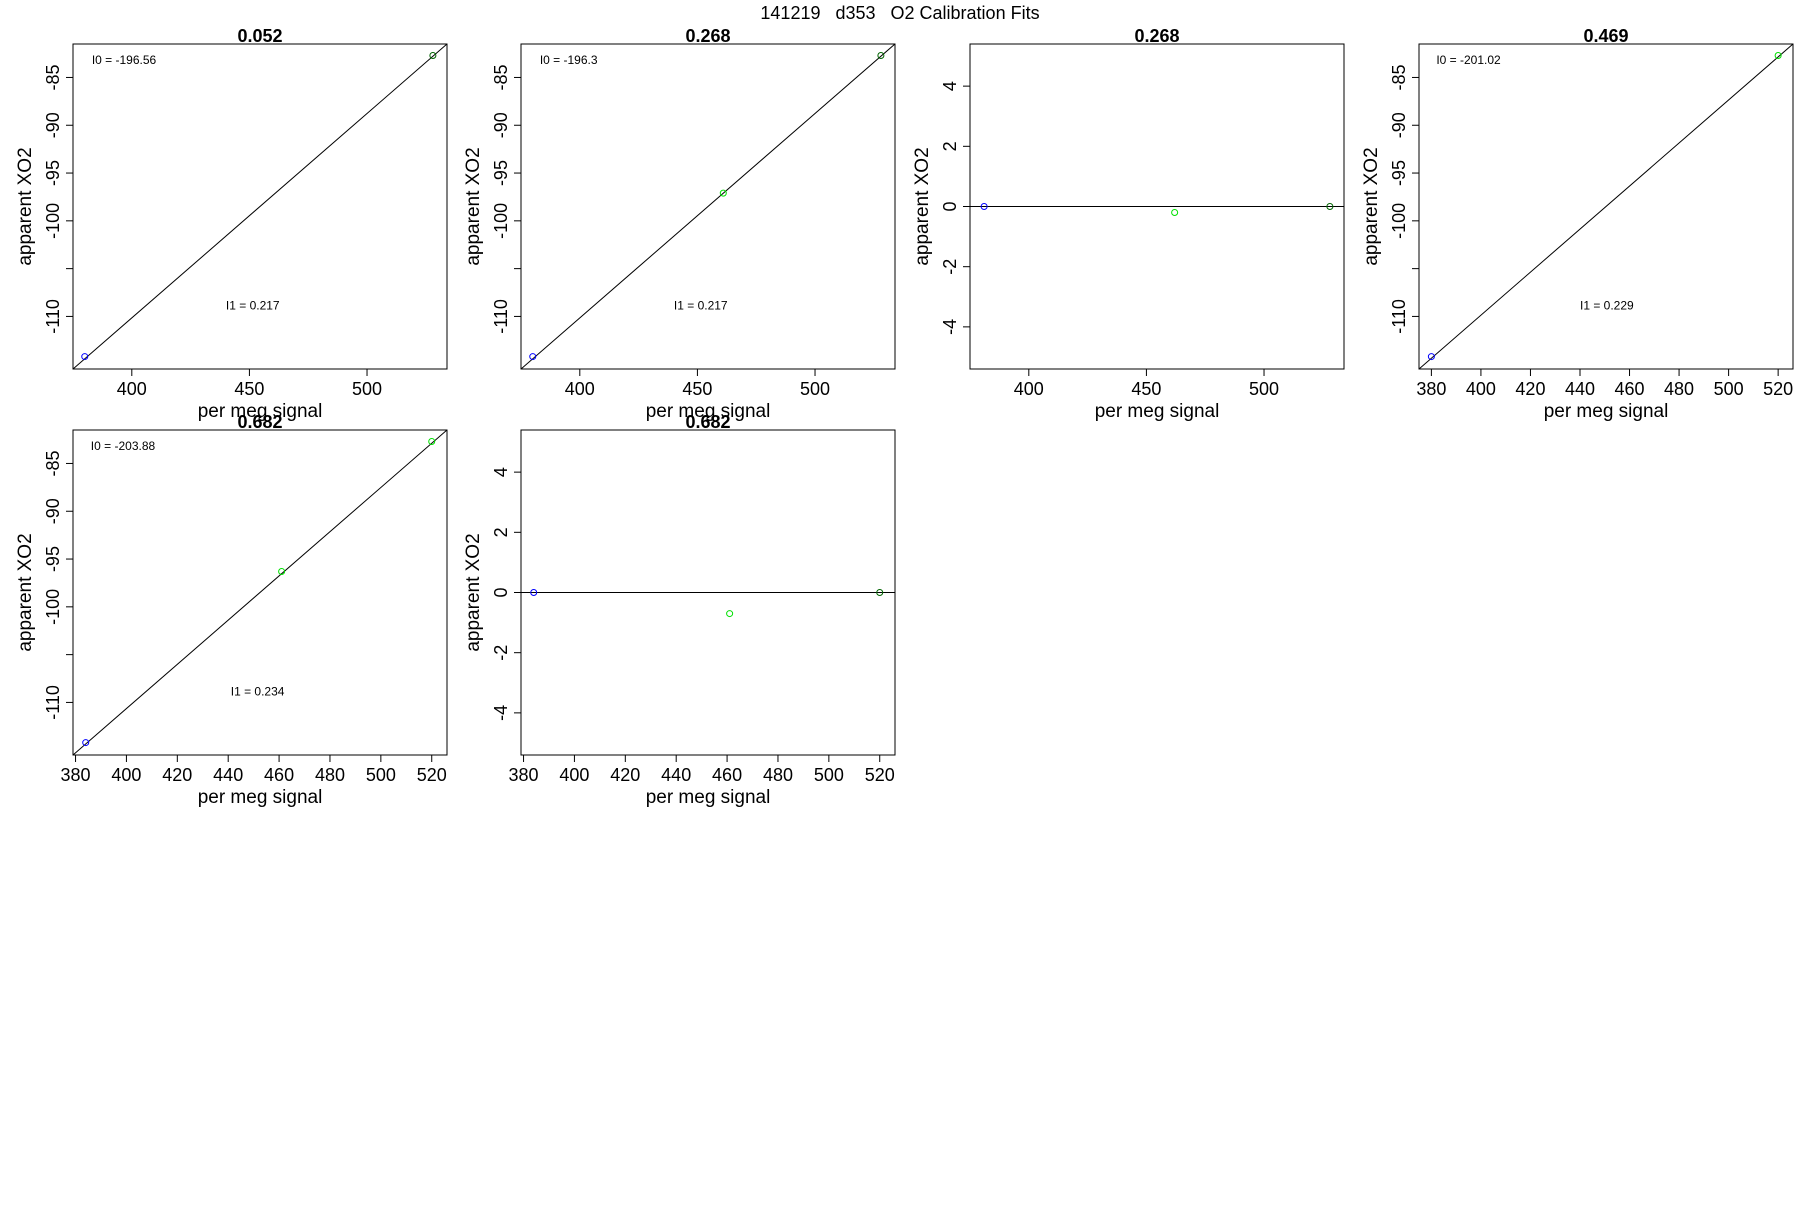 The image size is (1800, 1205). I want to click on panel-title: 0.682, so click(259, 422).